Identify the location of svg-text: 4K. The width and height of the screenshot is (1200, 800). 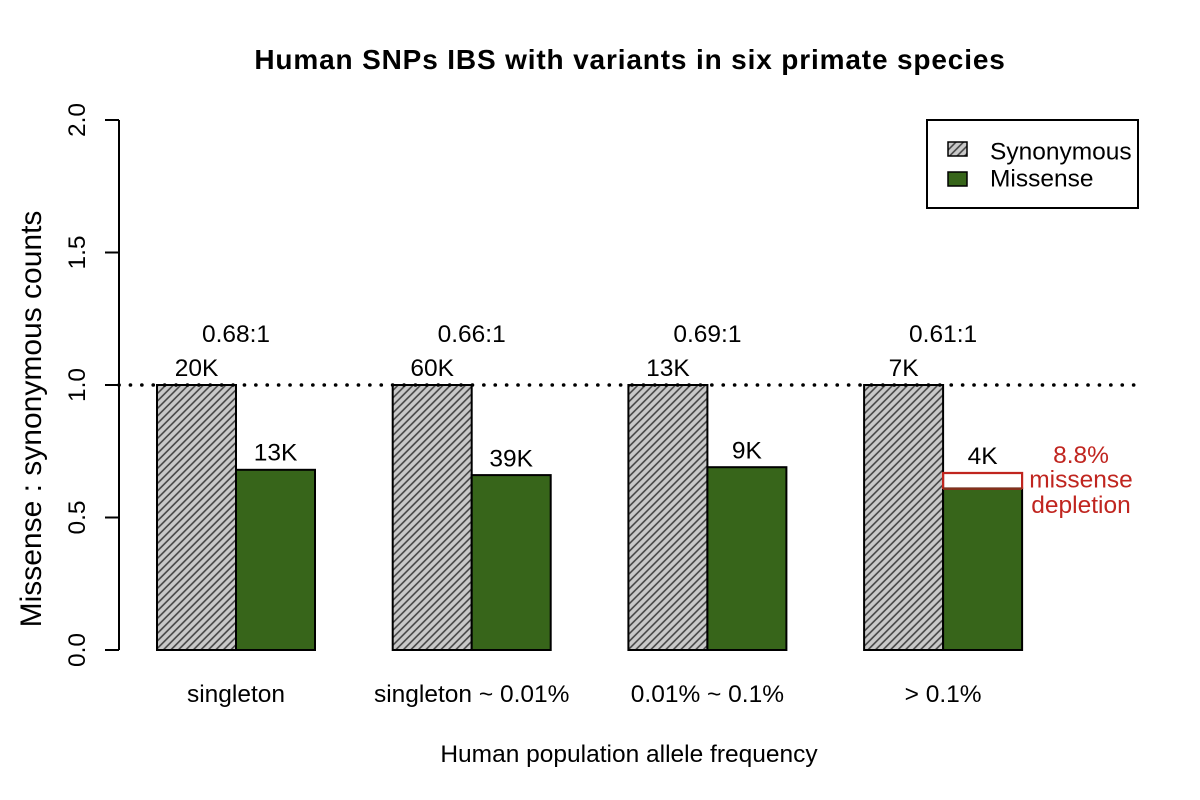
(983, 456).